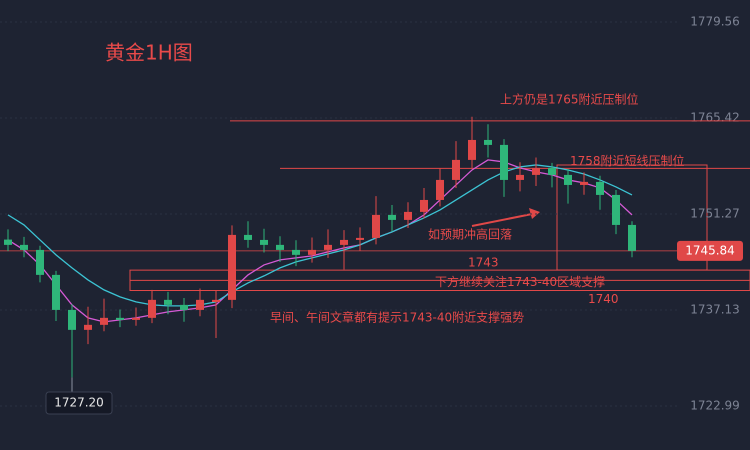 The width and height of the screenshot is (750, 450). I want to click on low-marker-label: 1727.20, so click(79, 403).